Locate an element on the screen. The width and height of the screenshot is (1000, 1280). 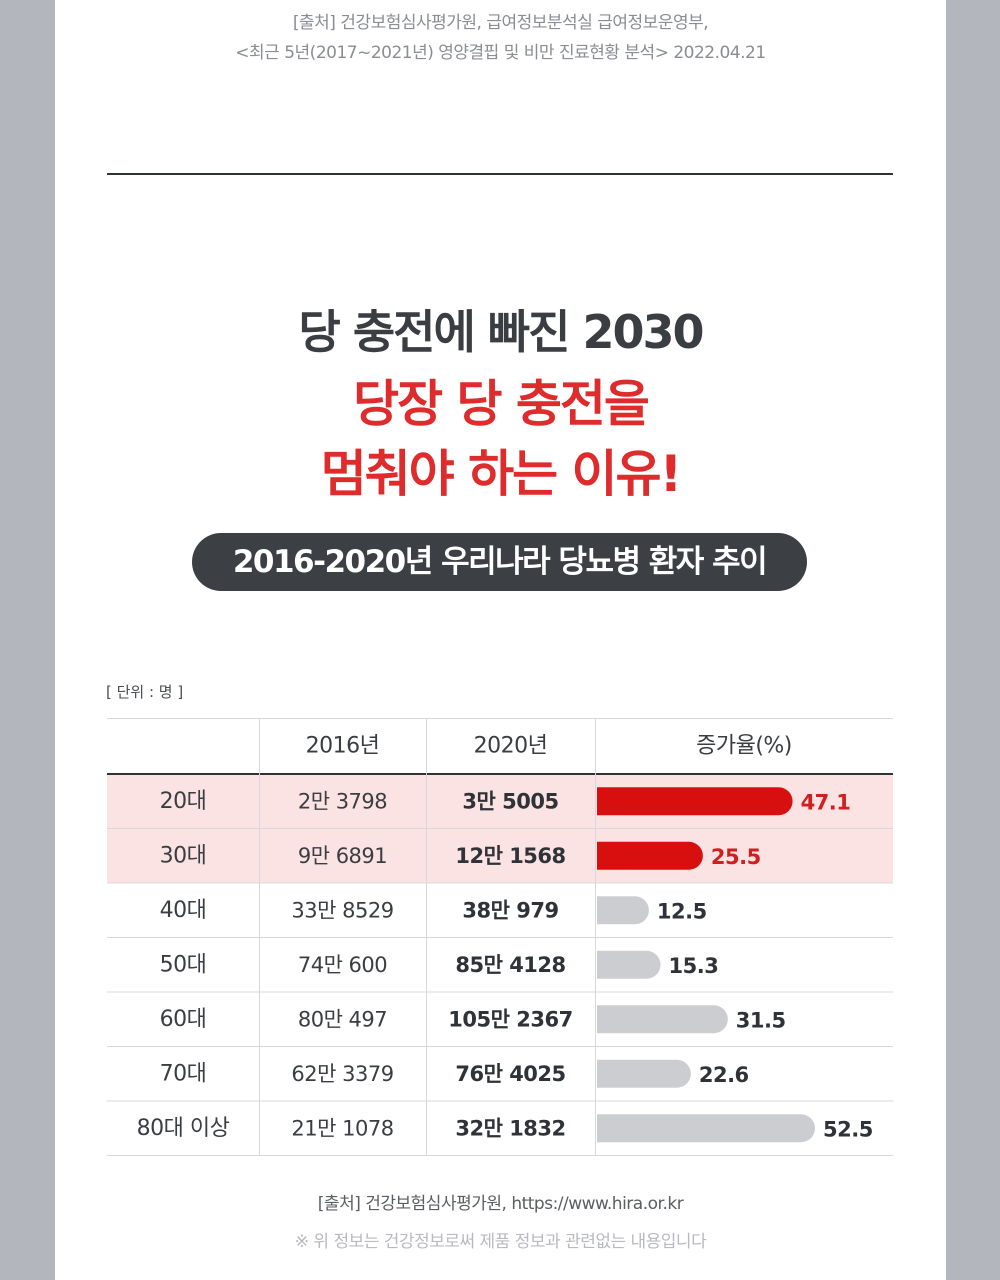
rate-value-label: 47.1 is located at coordinates (826, 802).